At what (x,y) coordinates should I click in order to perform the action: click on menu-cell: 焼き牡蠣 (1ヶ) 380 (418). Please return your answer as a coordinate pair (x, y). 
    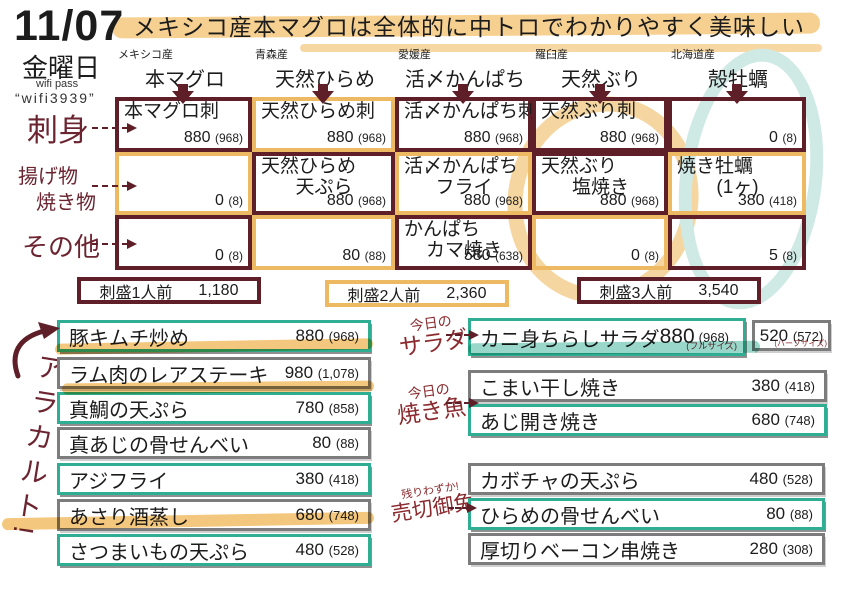
    Looking at the image, I should click on (737, 183).